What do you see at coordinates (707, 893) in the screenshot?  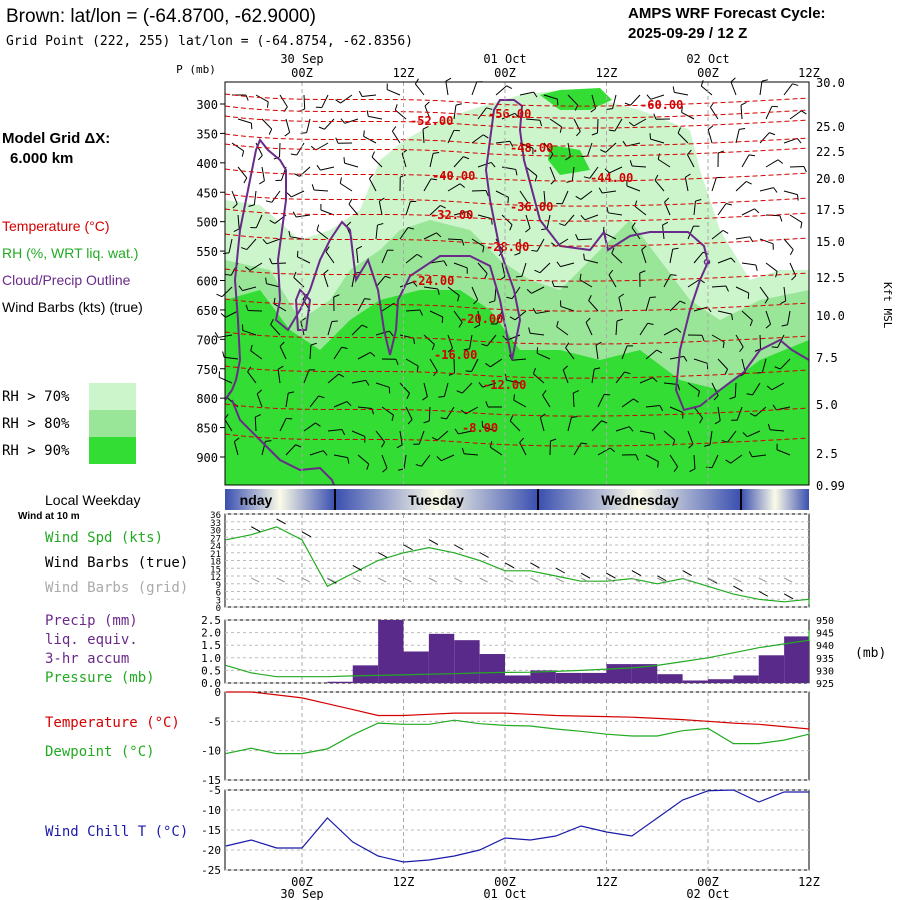 I see `date-label: 02 Oct` at bounding box center [707, 893].